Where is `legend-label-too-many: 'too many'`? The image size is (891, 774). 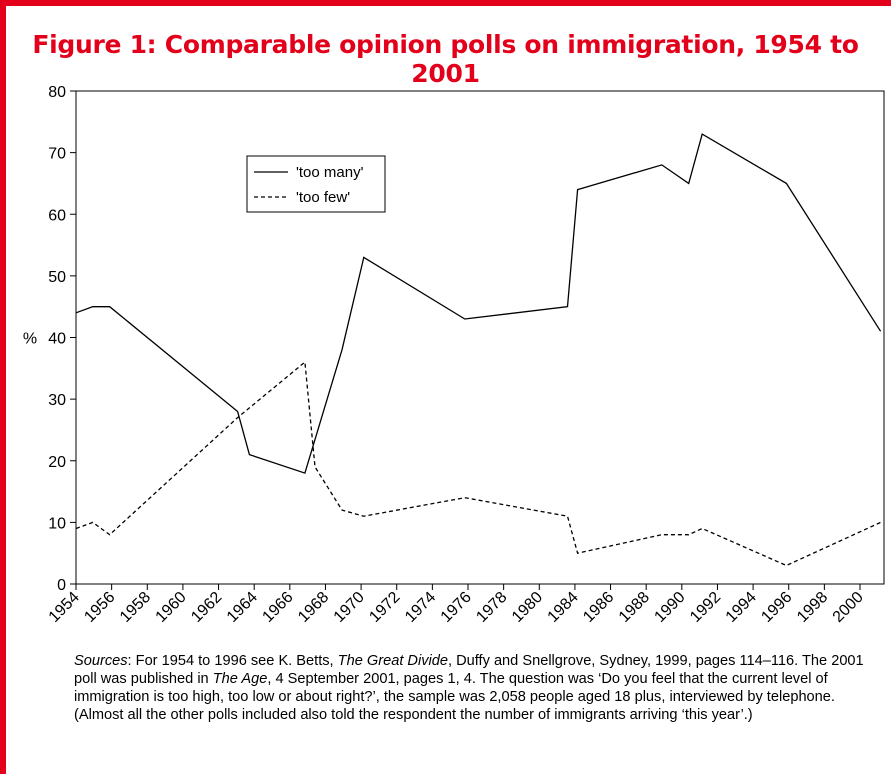
legend-label-too-many: 'too many' is located at coordinates (330, 172).